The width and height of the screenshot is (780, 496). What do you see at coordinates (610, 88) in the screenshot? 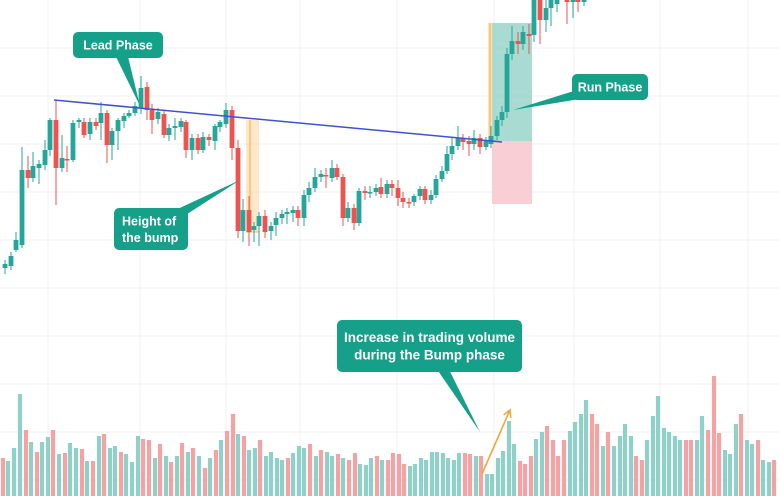
I see `callout-label: Run Phase` at bounding box center [610, 88].